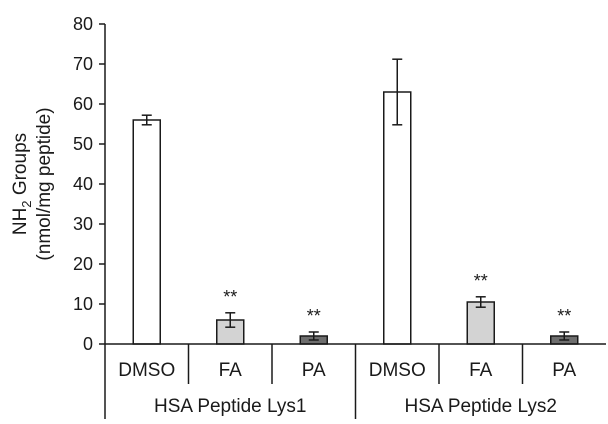 Image resolution: width=608 pixels, height=424 pixels. I want to click on y-axis-label-line2: (nmol/mg peptide), so click(44, 183).